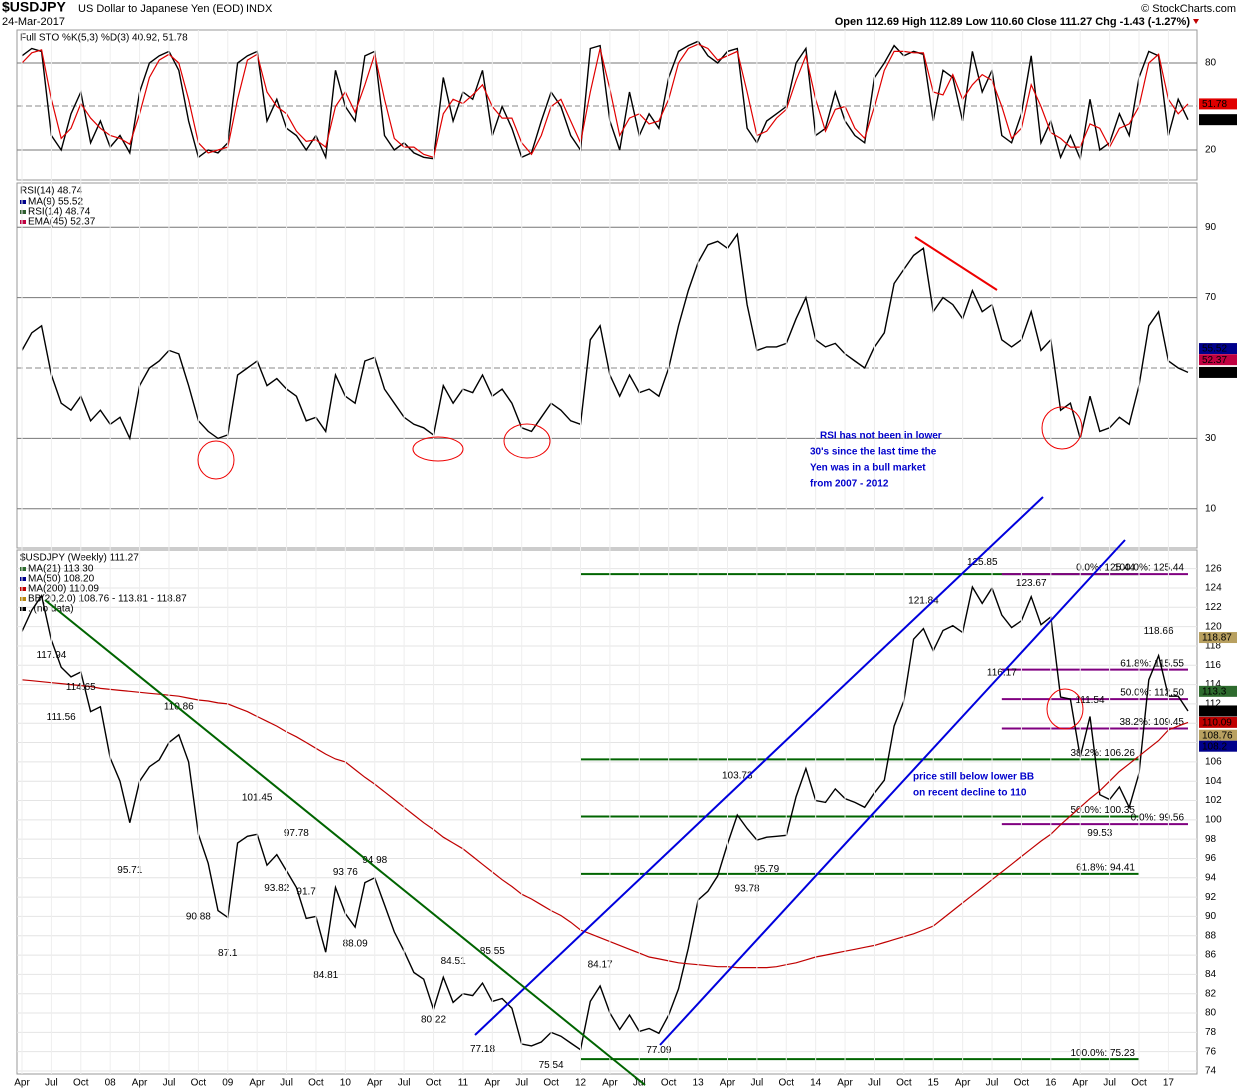  I want to click on exchange: INDX, so click(259, 9).